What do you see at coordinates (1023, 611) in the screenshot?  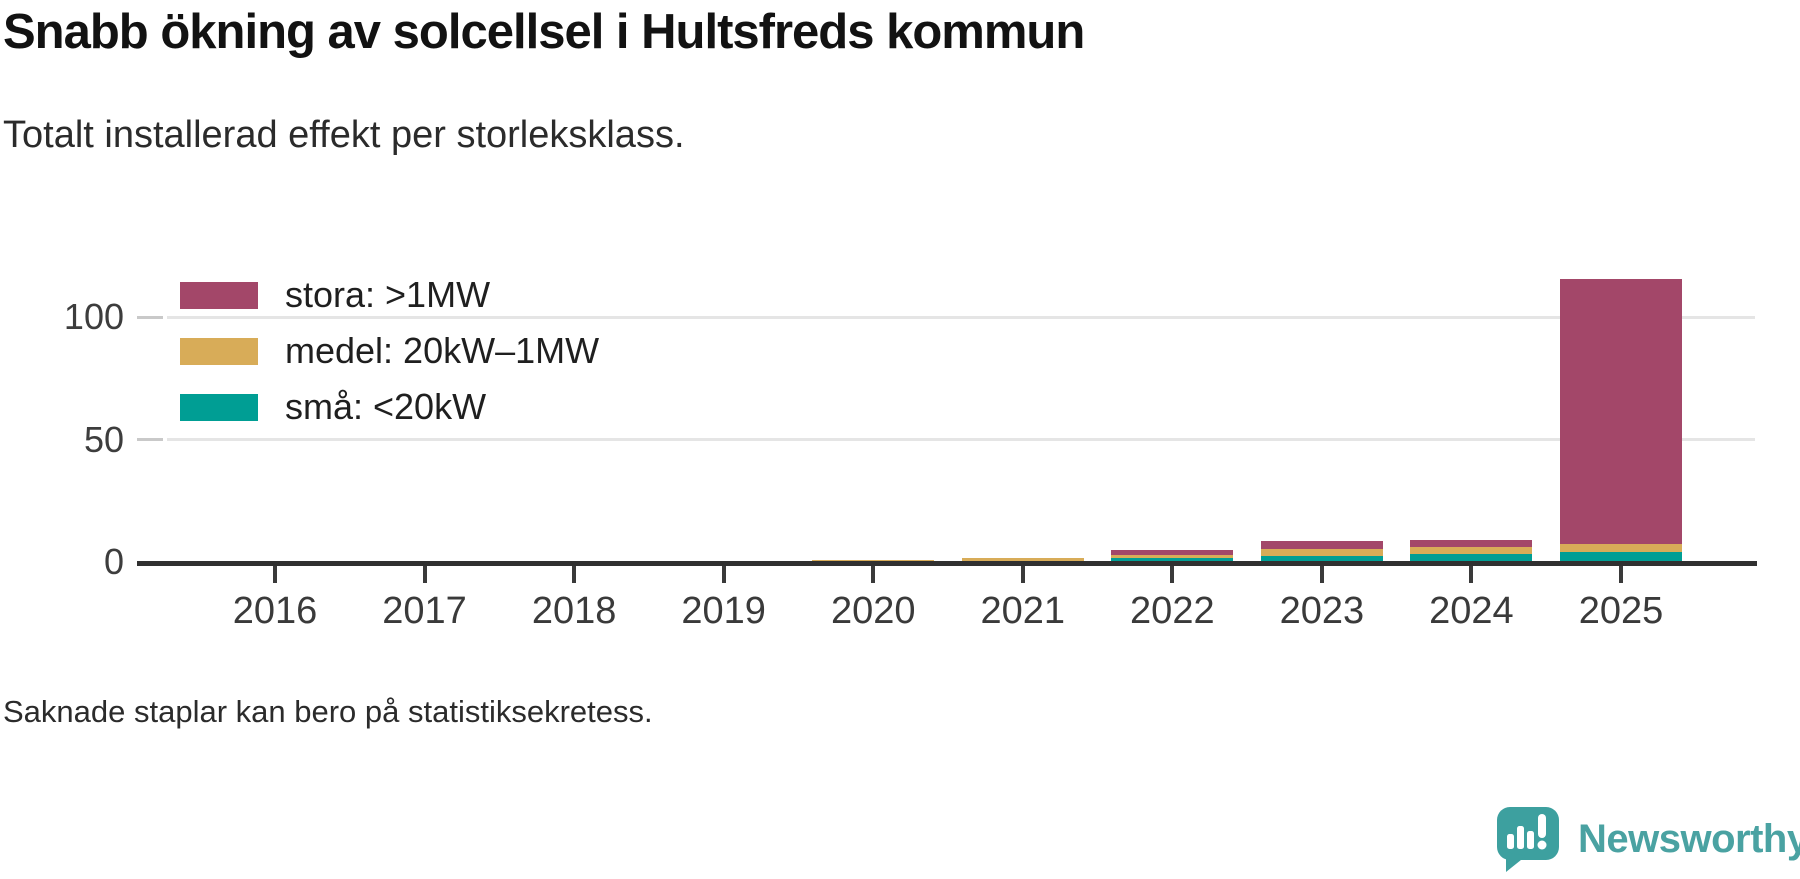 I see `x-axis-label: 2021` at bounding box center [1023, 611].